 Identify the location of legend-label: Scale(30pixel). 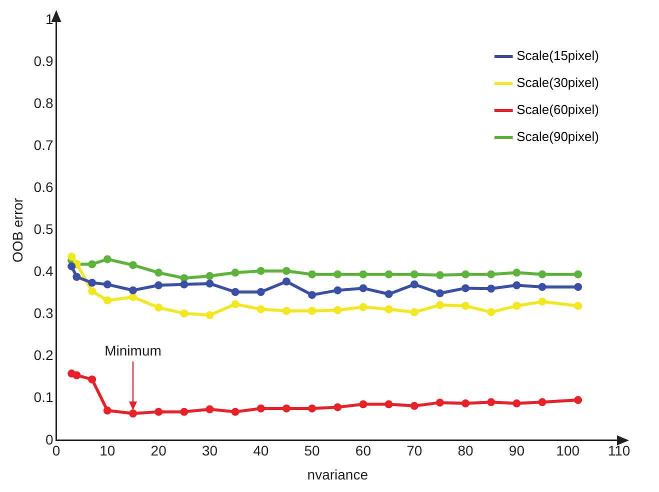
(557, 82).